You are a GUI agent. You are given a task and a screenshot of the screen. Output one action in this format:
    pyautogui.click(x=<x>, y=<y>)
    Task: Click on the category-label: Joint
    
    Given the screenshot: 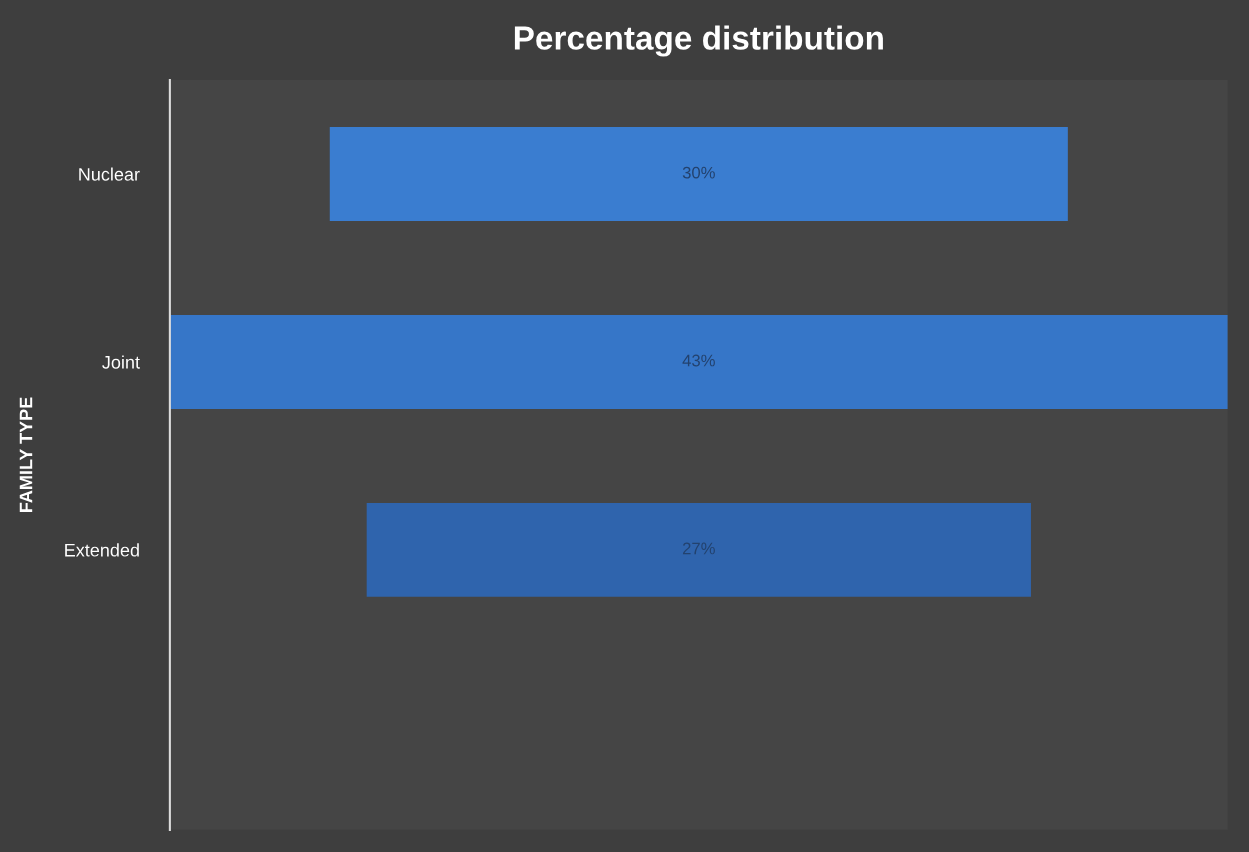 What is the action you would take?
    pyautogui.click(x=121, y=362)
    